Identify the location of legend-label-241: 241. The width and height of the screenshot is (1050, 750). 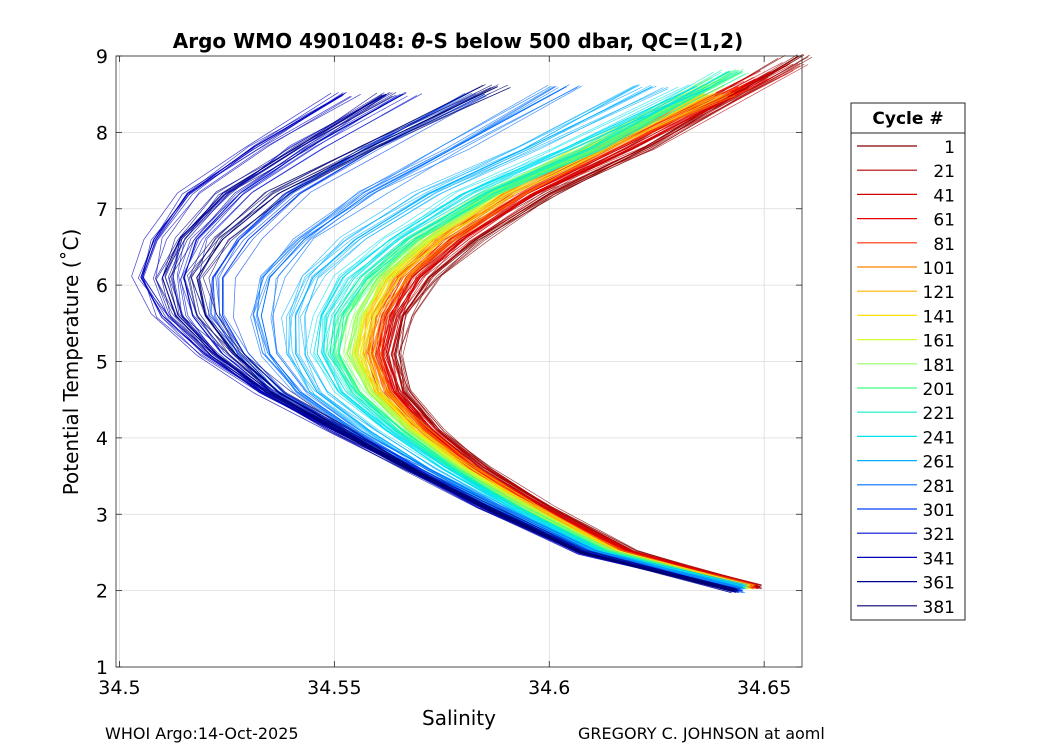
(939, 438).